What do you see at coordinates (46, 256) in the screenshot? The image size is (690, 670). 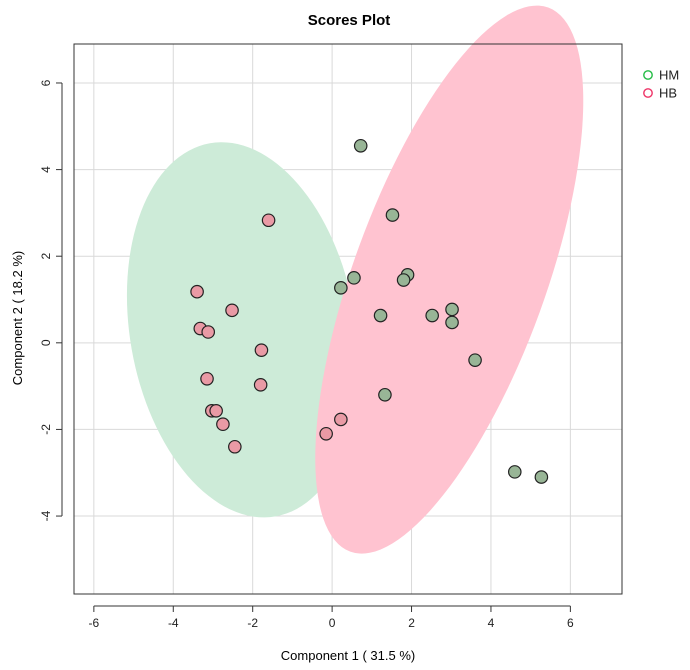 I see `y-tick-label: 2` at bounding box center [46, 256].